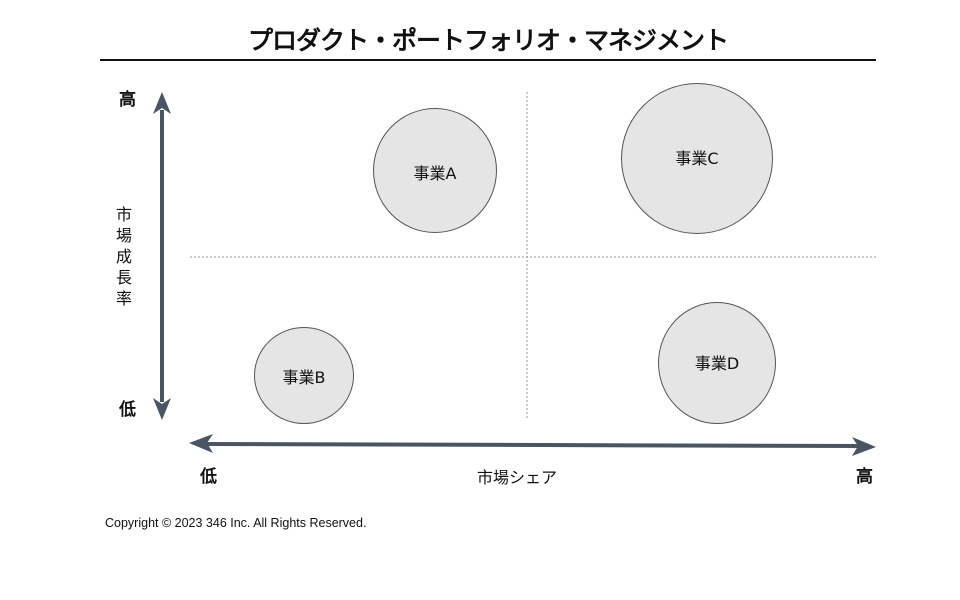 The image size is (960, 600). Describe the element at coordinates (516, 477) in the screenshot. I see `x-axis-title: 市場シェア` at that location.